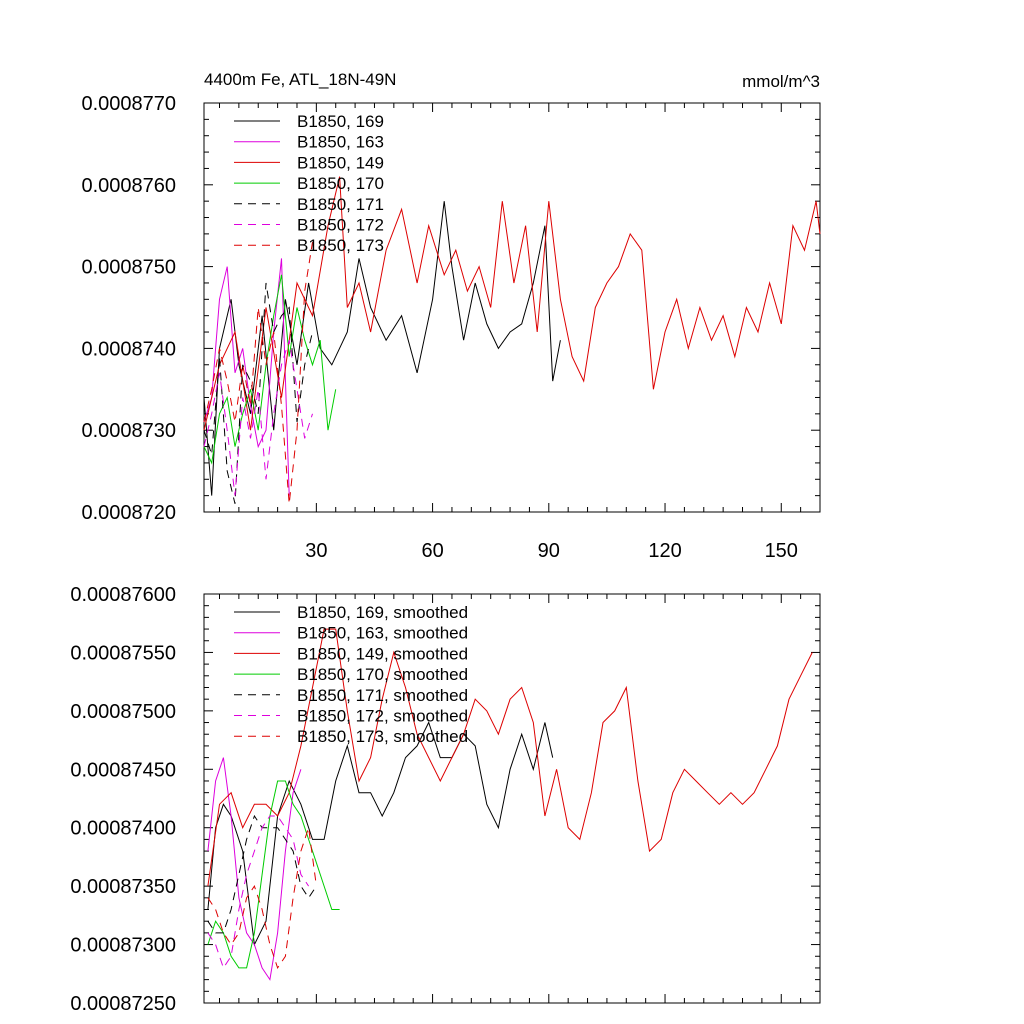  I want to click on x-tick-label: 60, so click(432, 551).